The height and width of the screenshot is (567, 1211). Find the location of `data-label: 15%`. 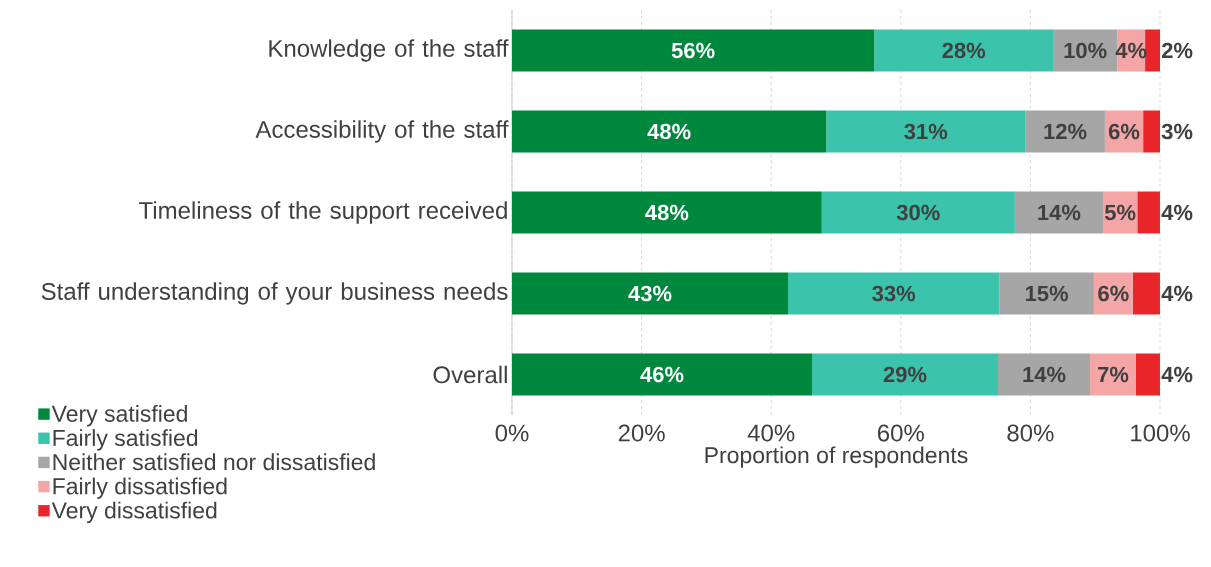

data-label: 15% is located at coordinates (1047, 293).